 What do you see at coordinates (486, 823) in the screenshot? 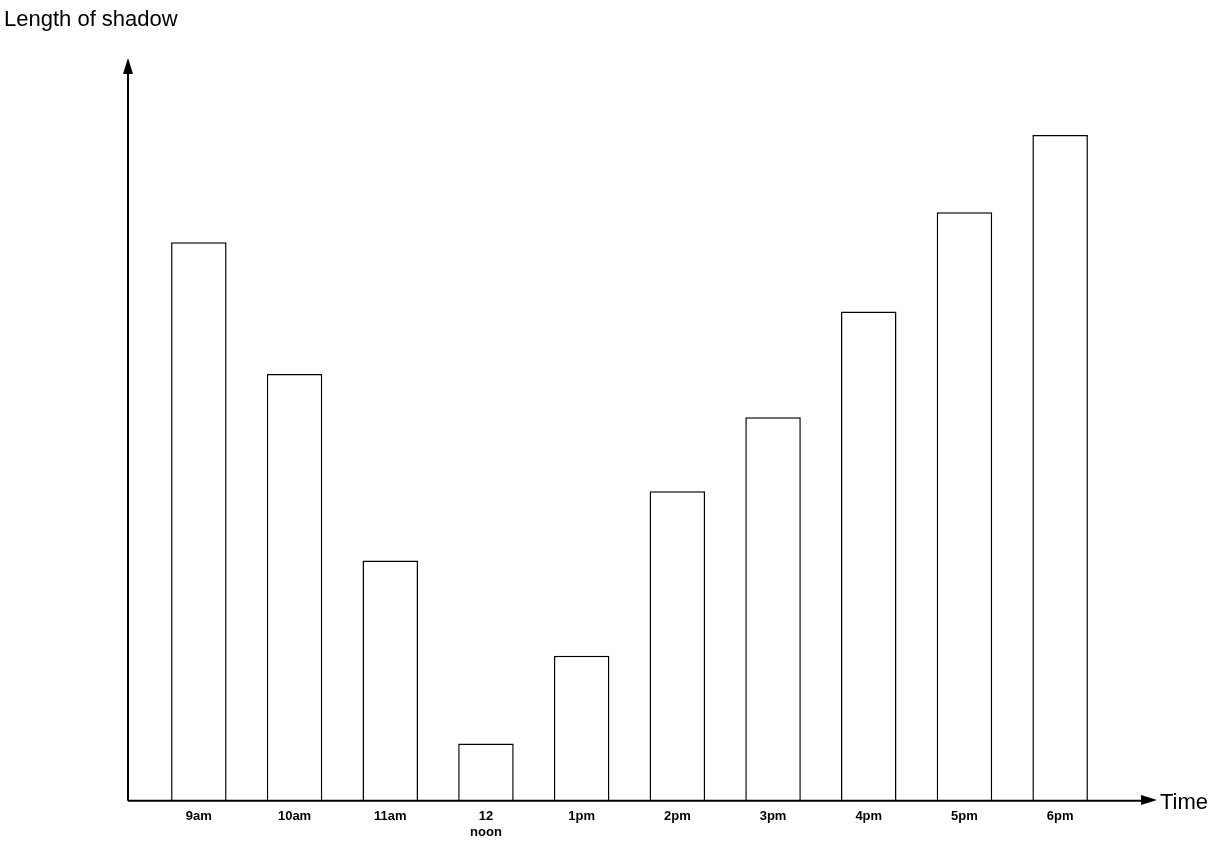
I see `x-tick-label: 12 noon` at bounding box center [486, 823].